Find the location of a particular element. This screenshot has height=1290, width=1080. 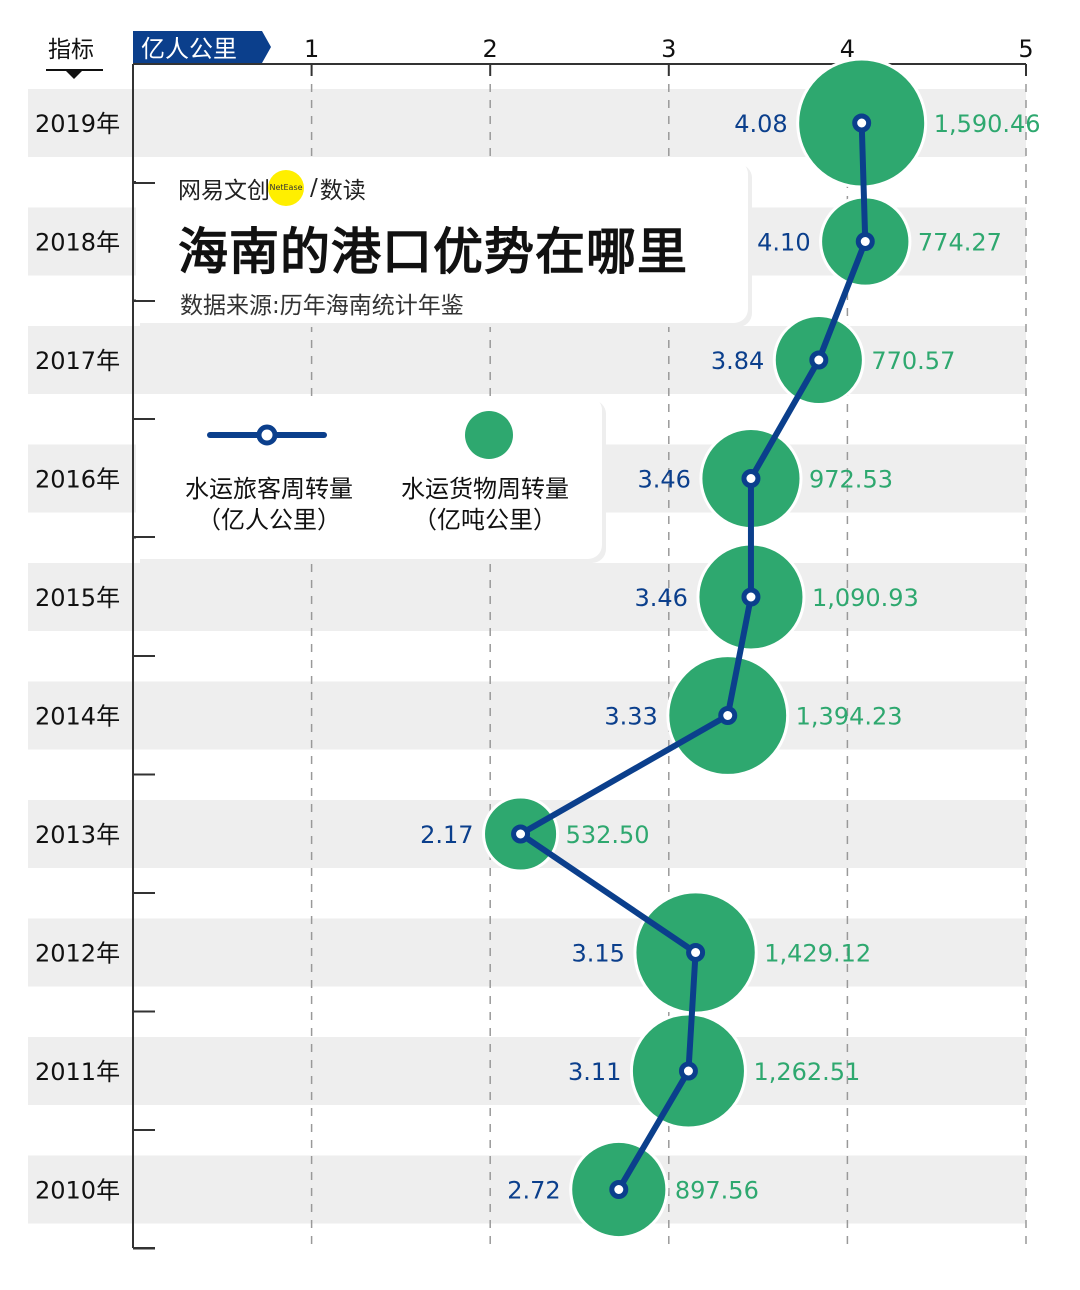

brand-section: 数读 is located at coordinates (342, 191).